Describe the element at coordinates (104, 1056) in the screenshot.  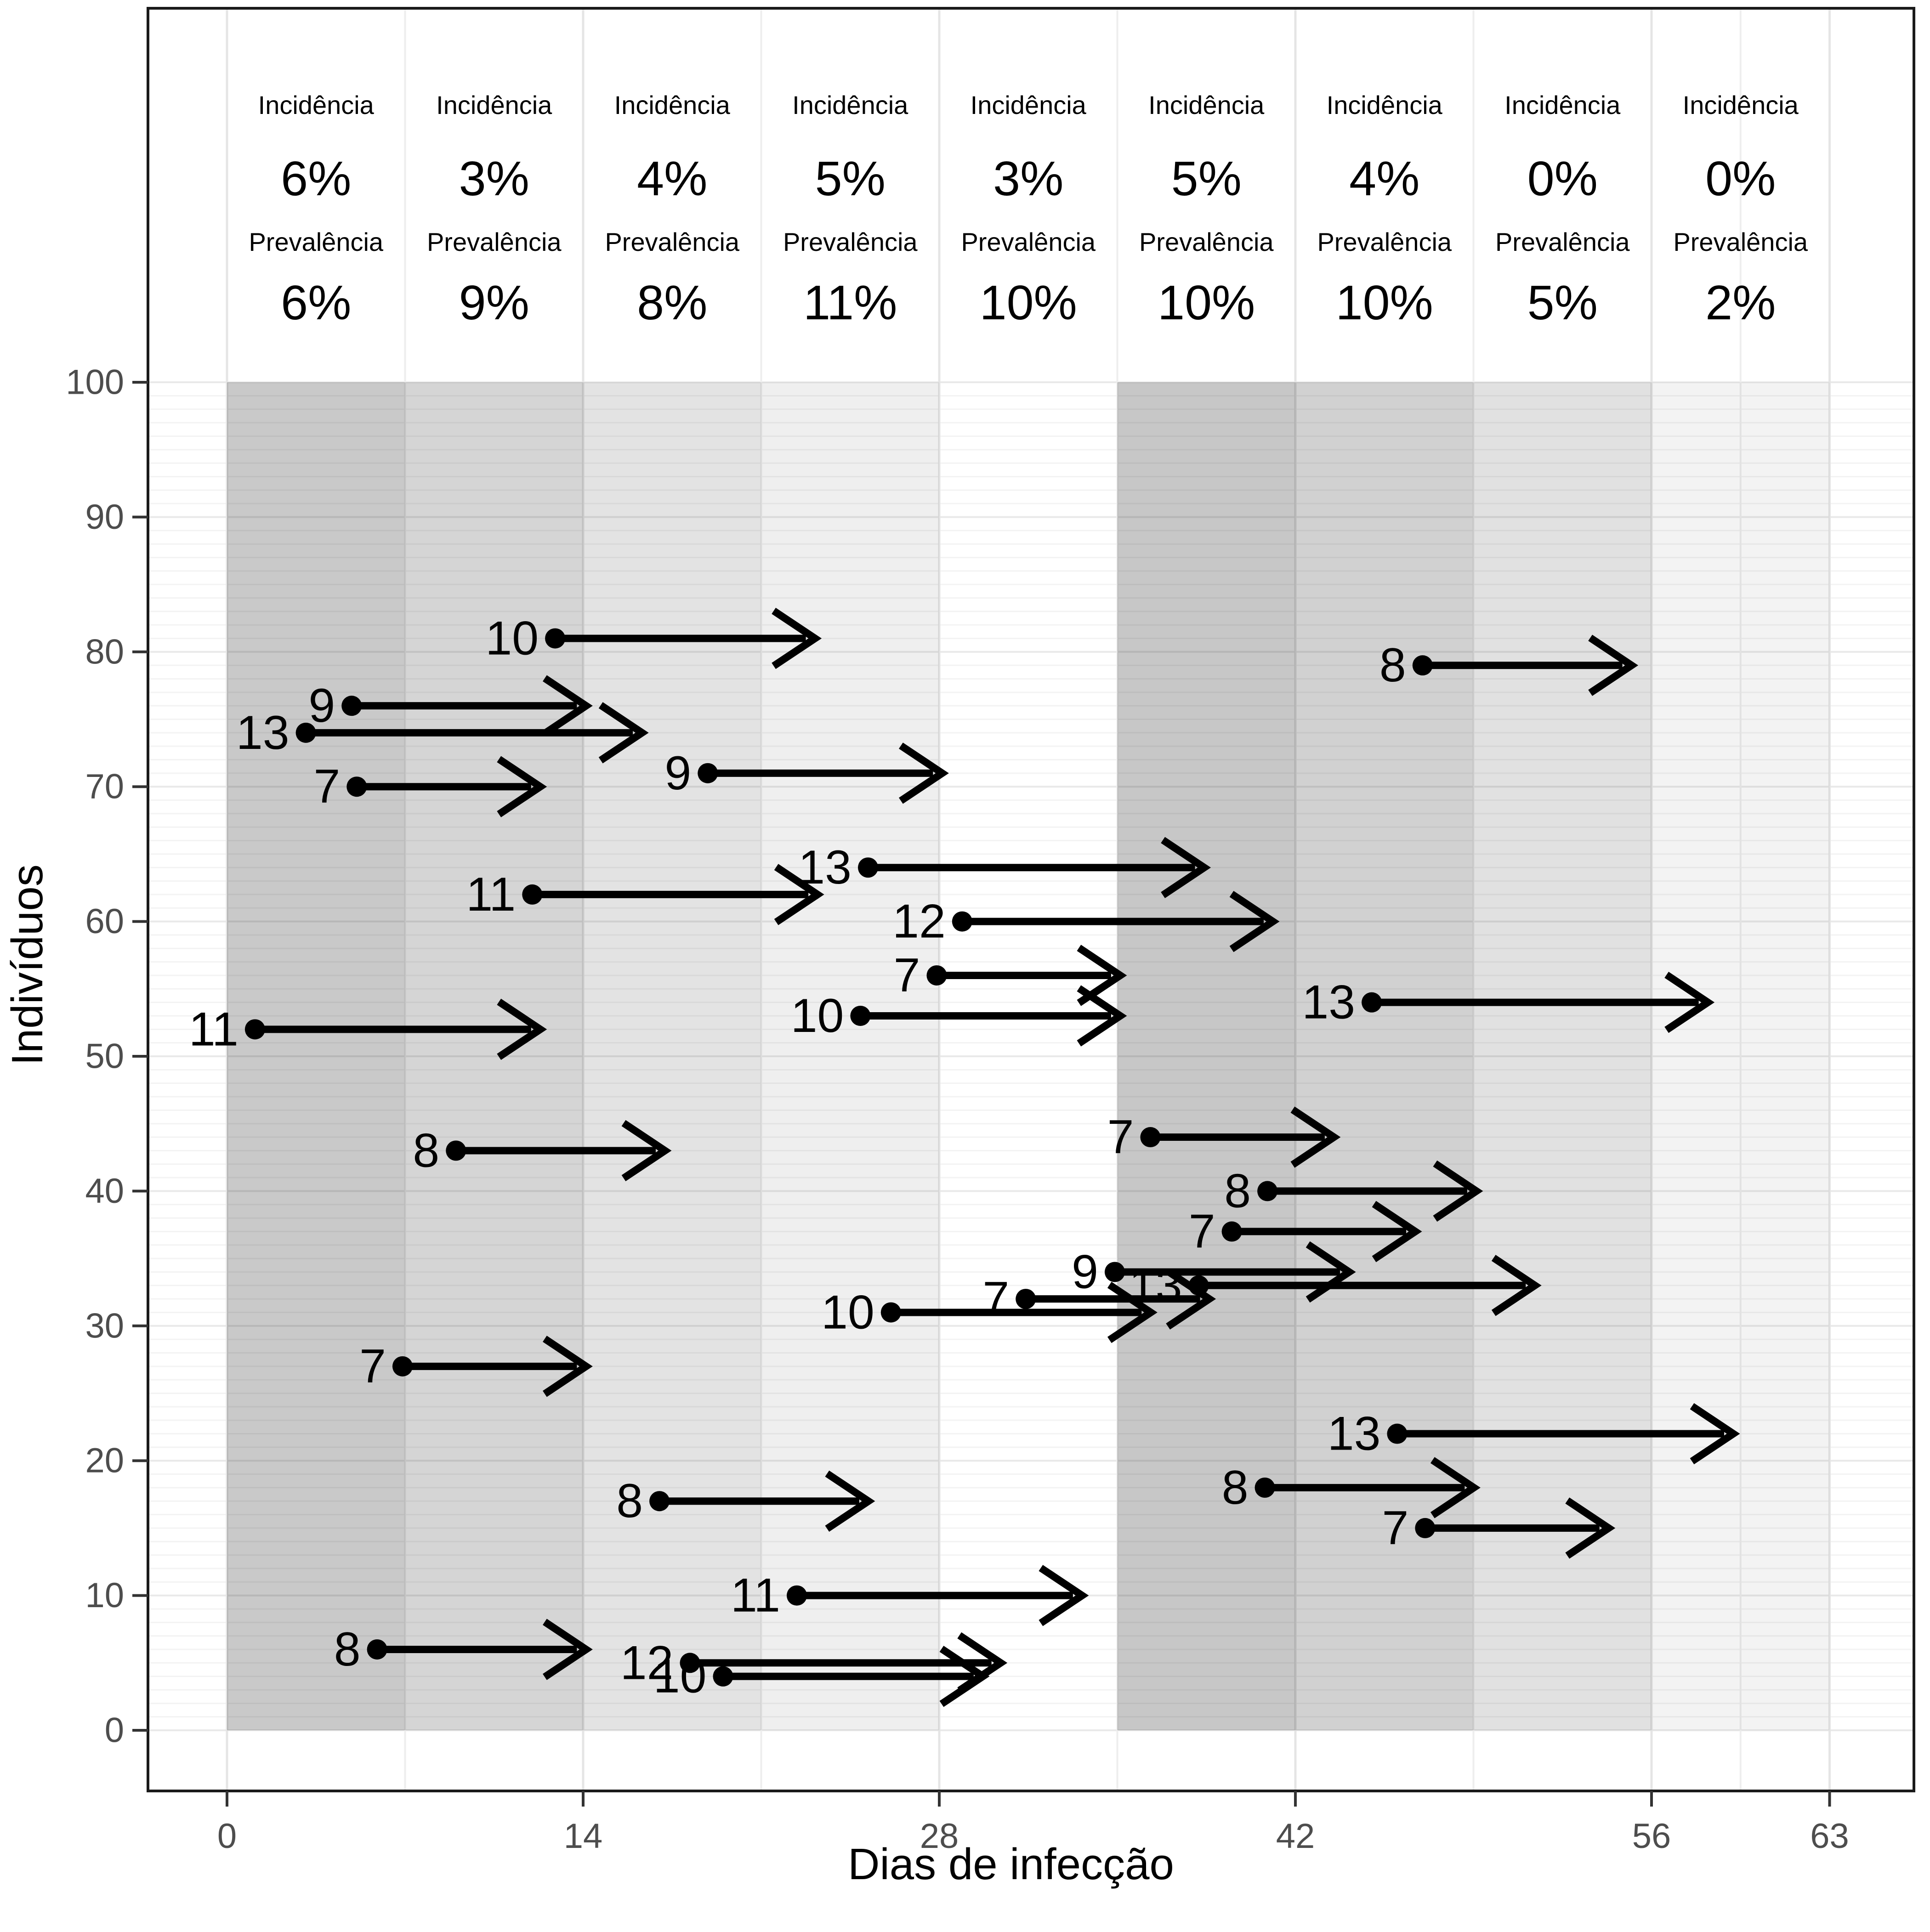
I see `y-tick-label: 50` at that location.